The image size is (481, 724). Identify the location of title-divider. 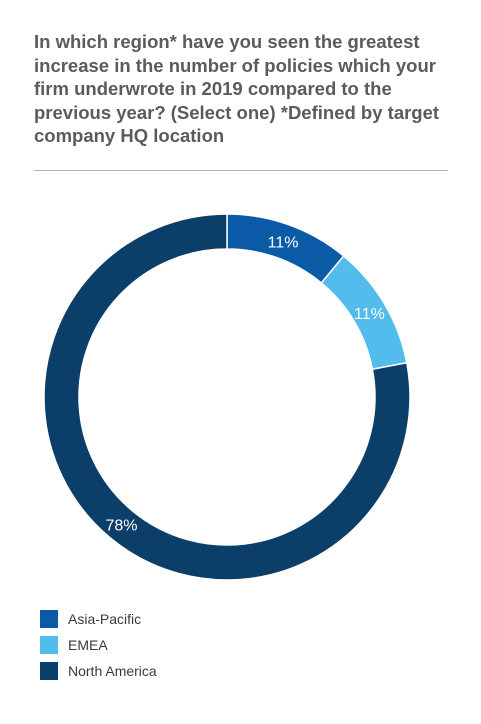
(241, 170).